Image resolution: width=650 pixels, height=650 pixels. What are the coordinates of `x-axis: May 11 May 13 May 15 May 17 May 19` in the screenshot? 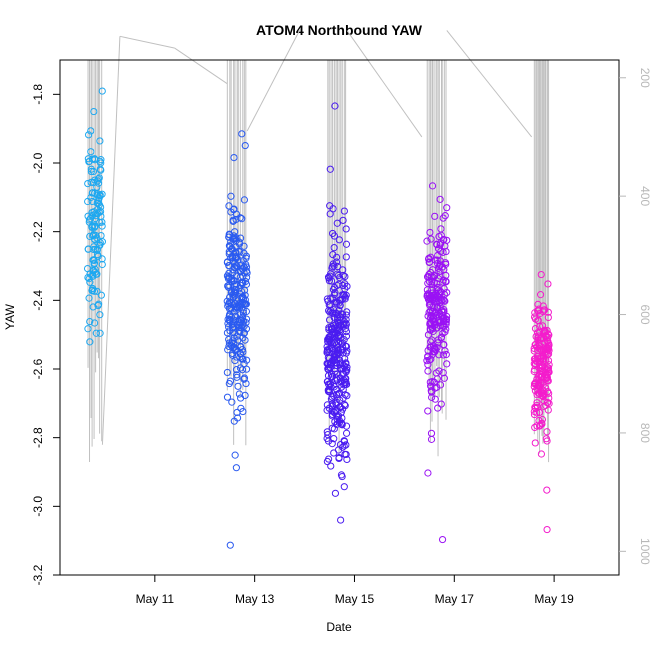 It's located at (355, 590).